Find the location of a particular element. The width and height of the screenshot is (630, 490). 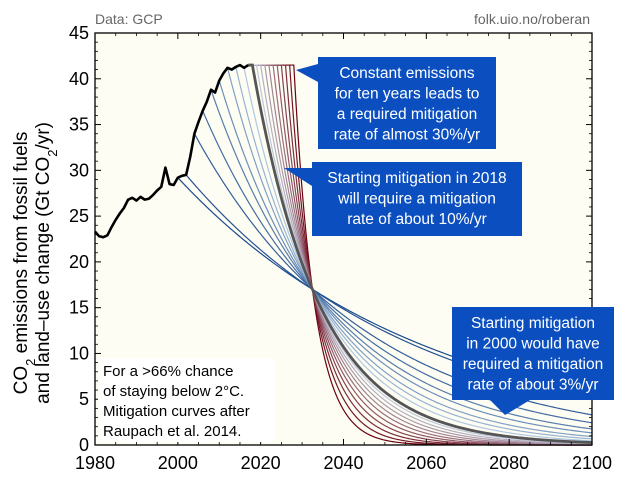

historical-line is located at coordinates (171, 151).